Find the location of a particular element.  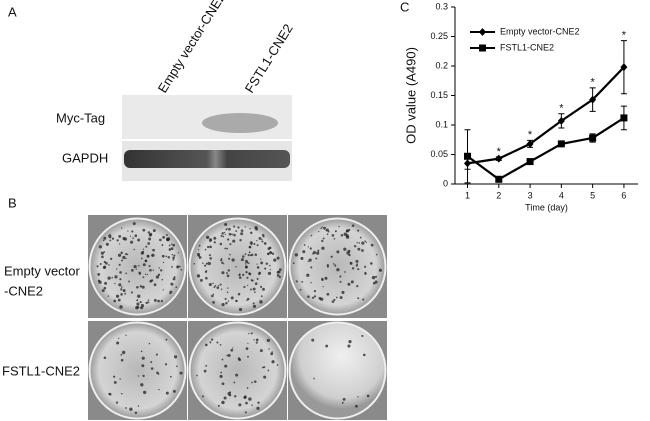

row-label: -CNE2 is located at coordinates (23, 290).